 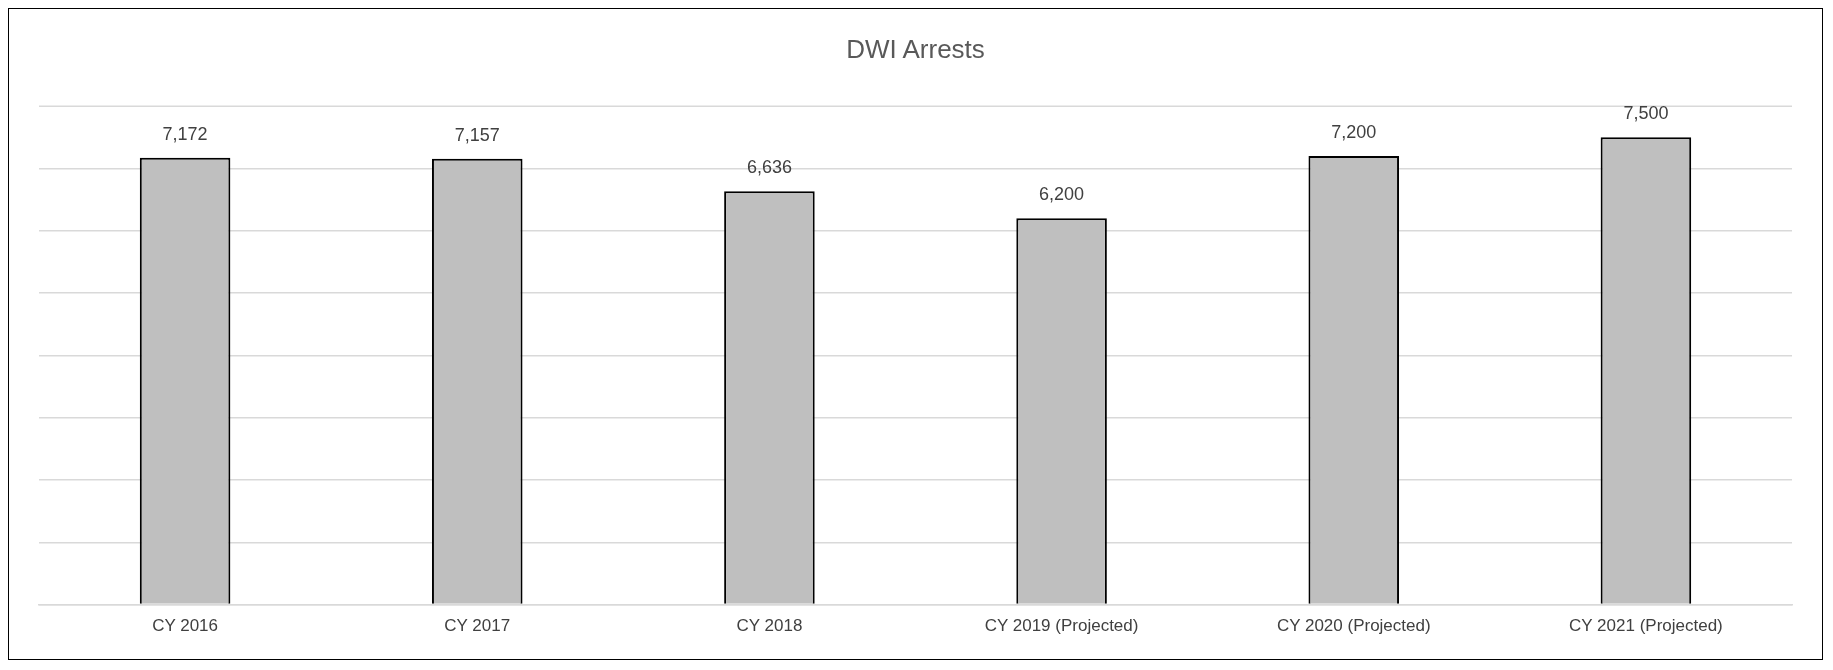 What do you see at coordinates (185, 626) in the screenshot?
I see `x-tick-label: CY 2016` at bounding box center [185, 626].